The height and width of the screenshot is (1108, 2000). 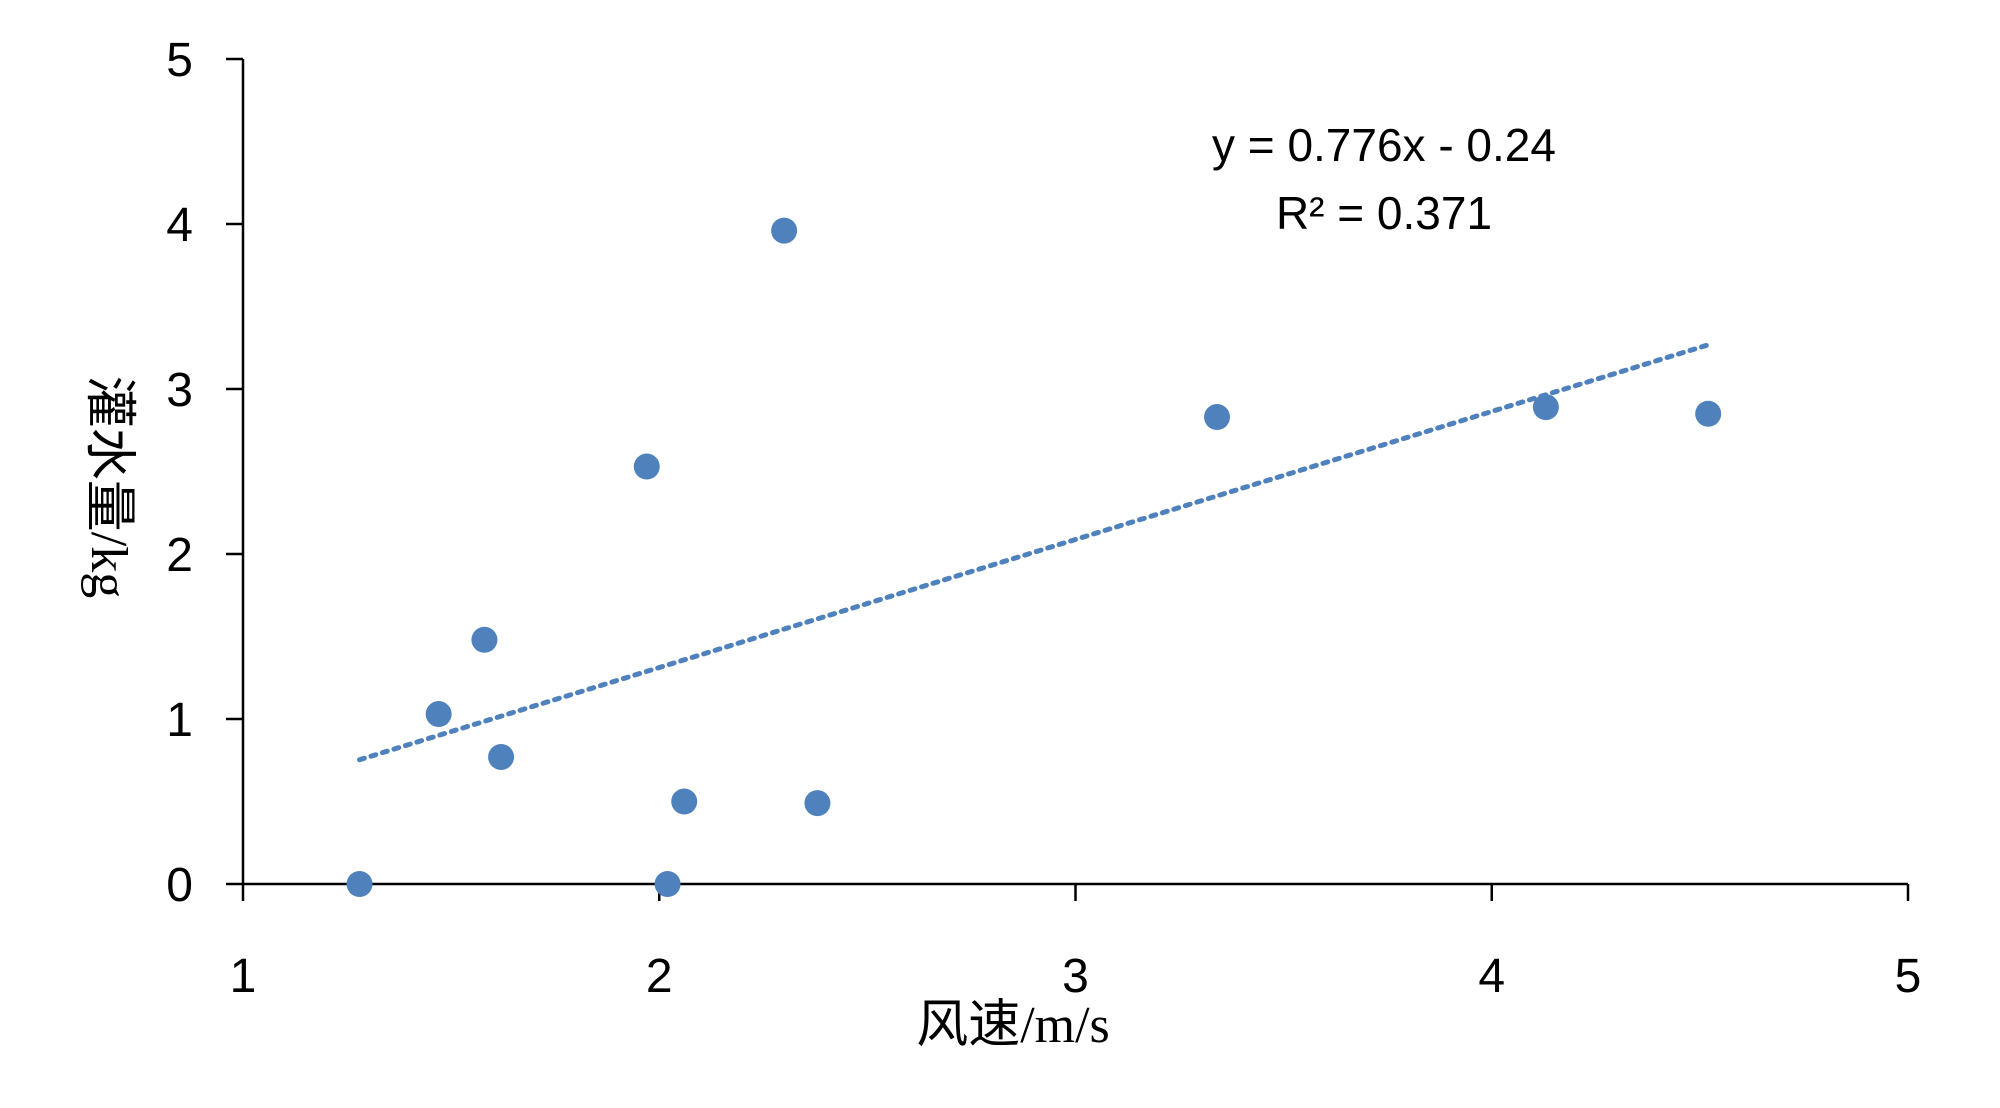 I want to click on y-tick-label: 5, so click(x=179, y=60).